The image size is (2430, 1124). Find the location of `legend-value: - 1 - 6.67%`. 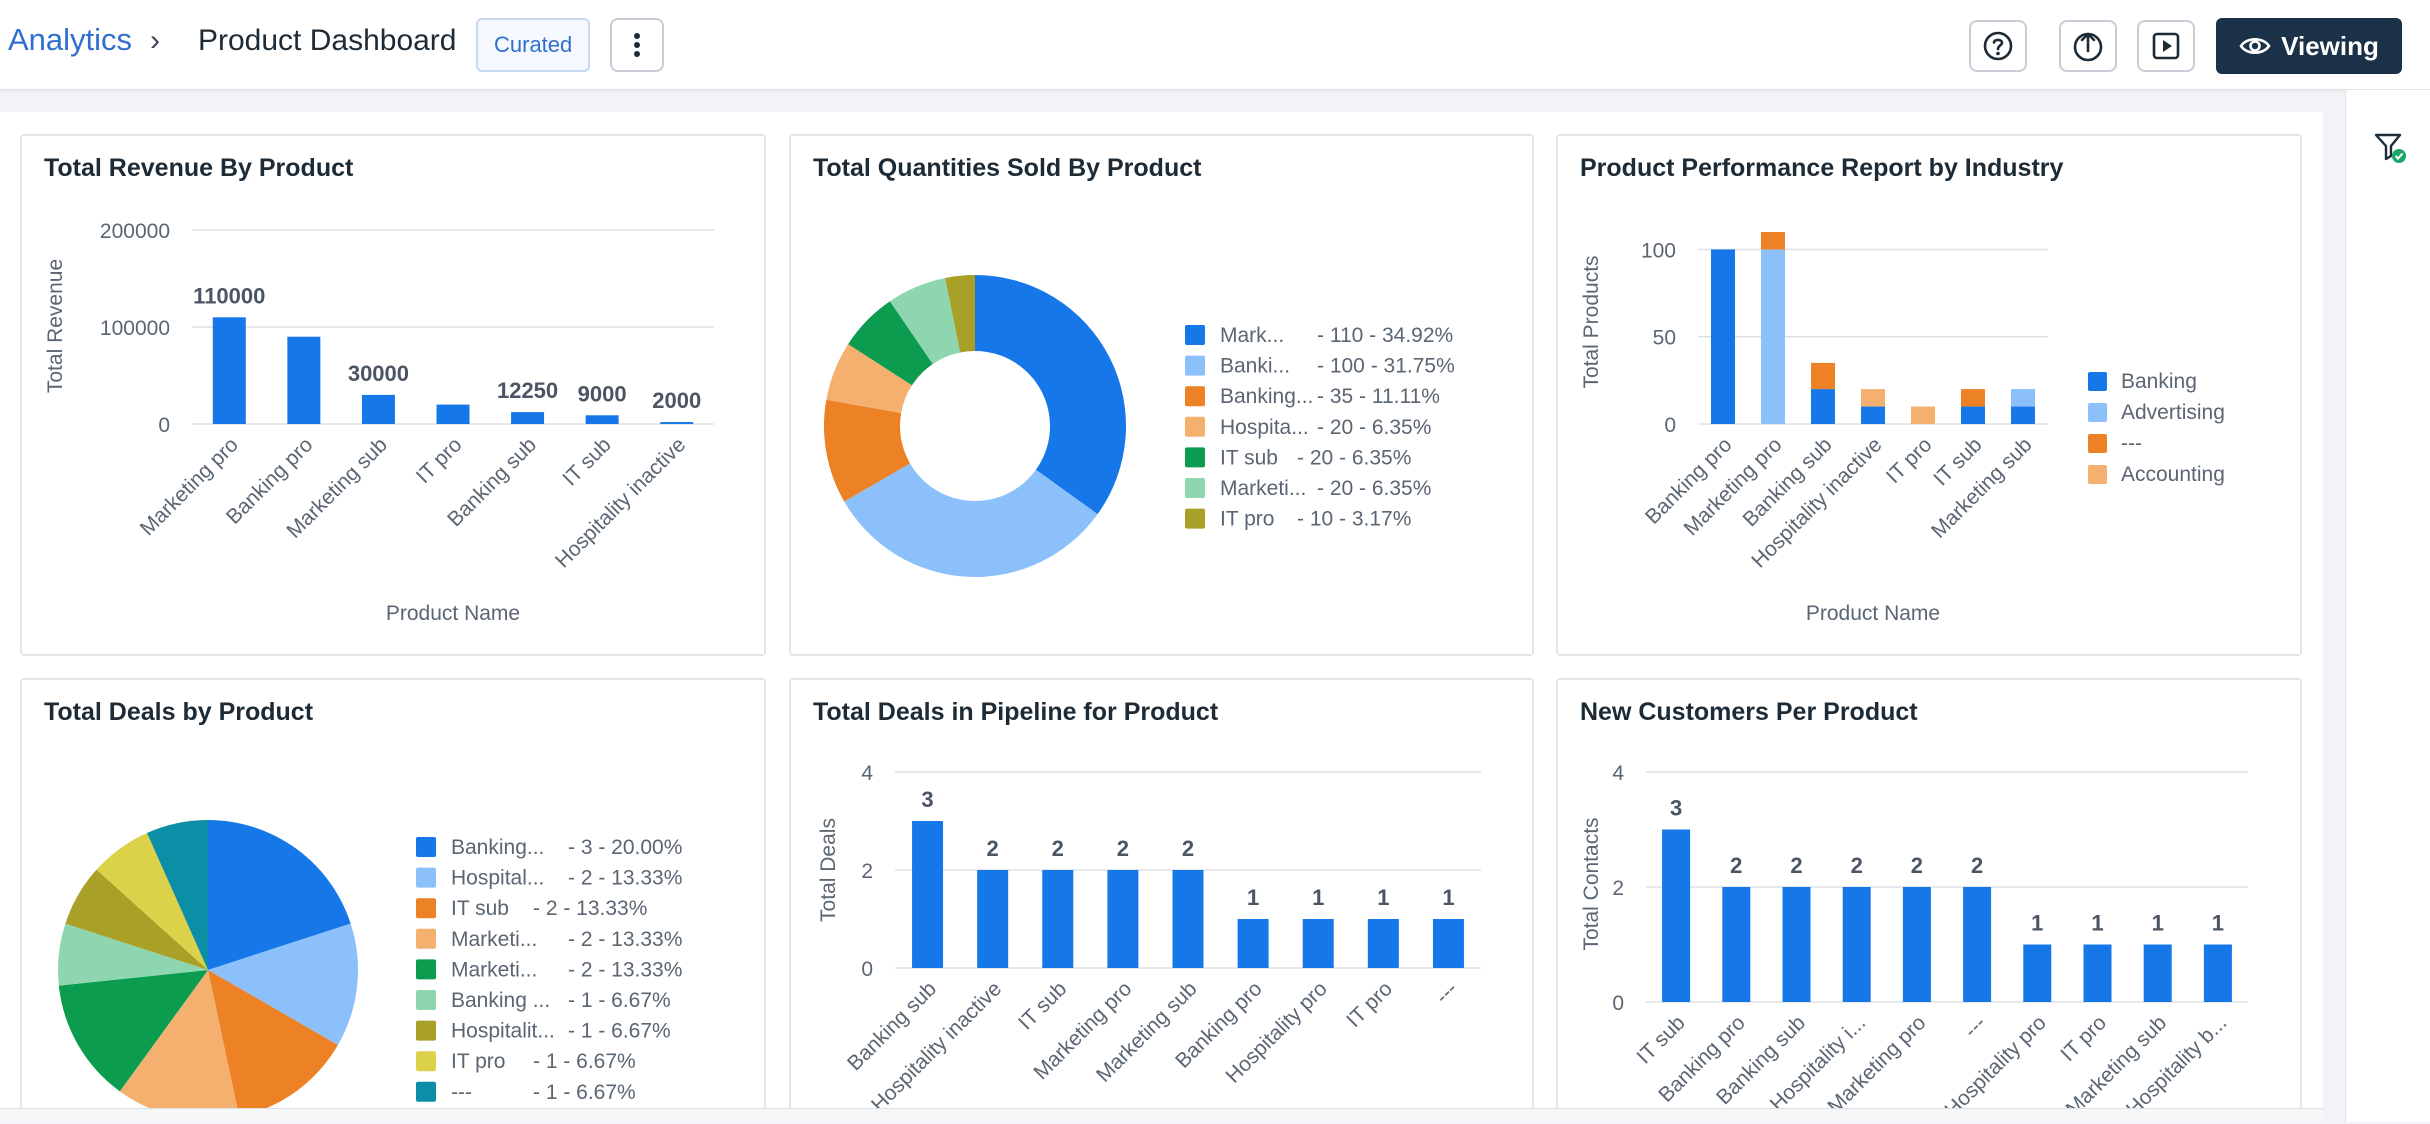

legend-value: - 1 - 6.67% is located at coordinates (584, 1092).